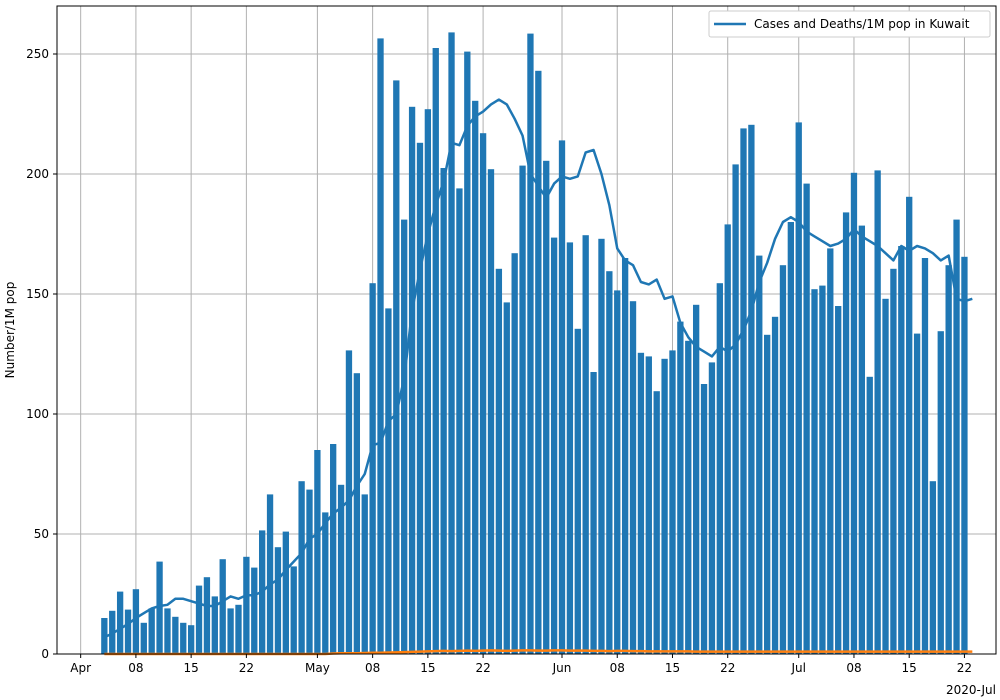 The width and height of the screenshot is (1000, 700). What do you see at coordinates (45, 654) in the screenshot?
I see `y-tick-label: 0` at bounding box center [45, 654].